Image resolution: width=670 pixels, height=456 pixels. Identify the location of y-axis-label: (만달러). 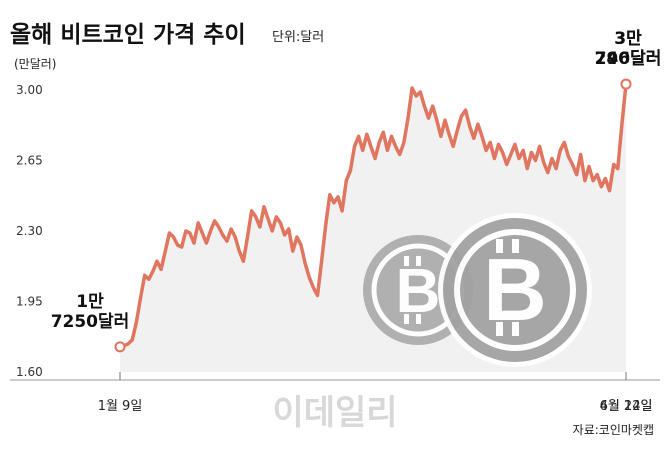
(35, 64).